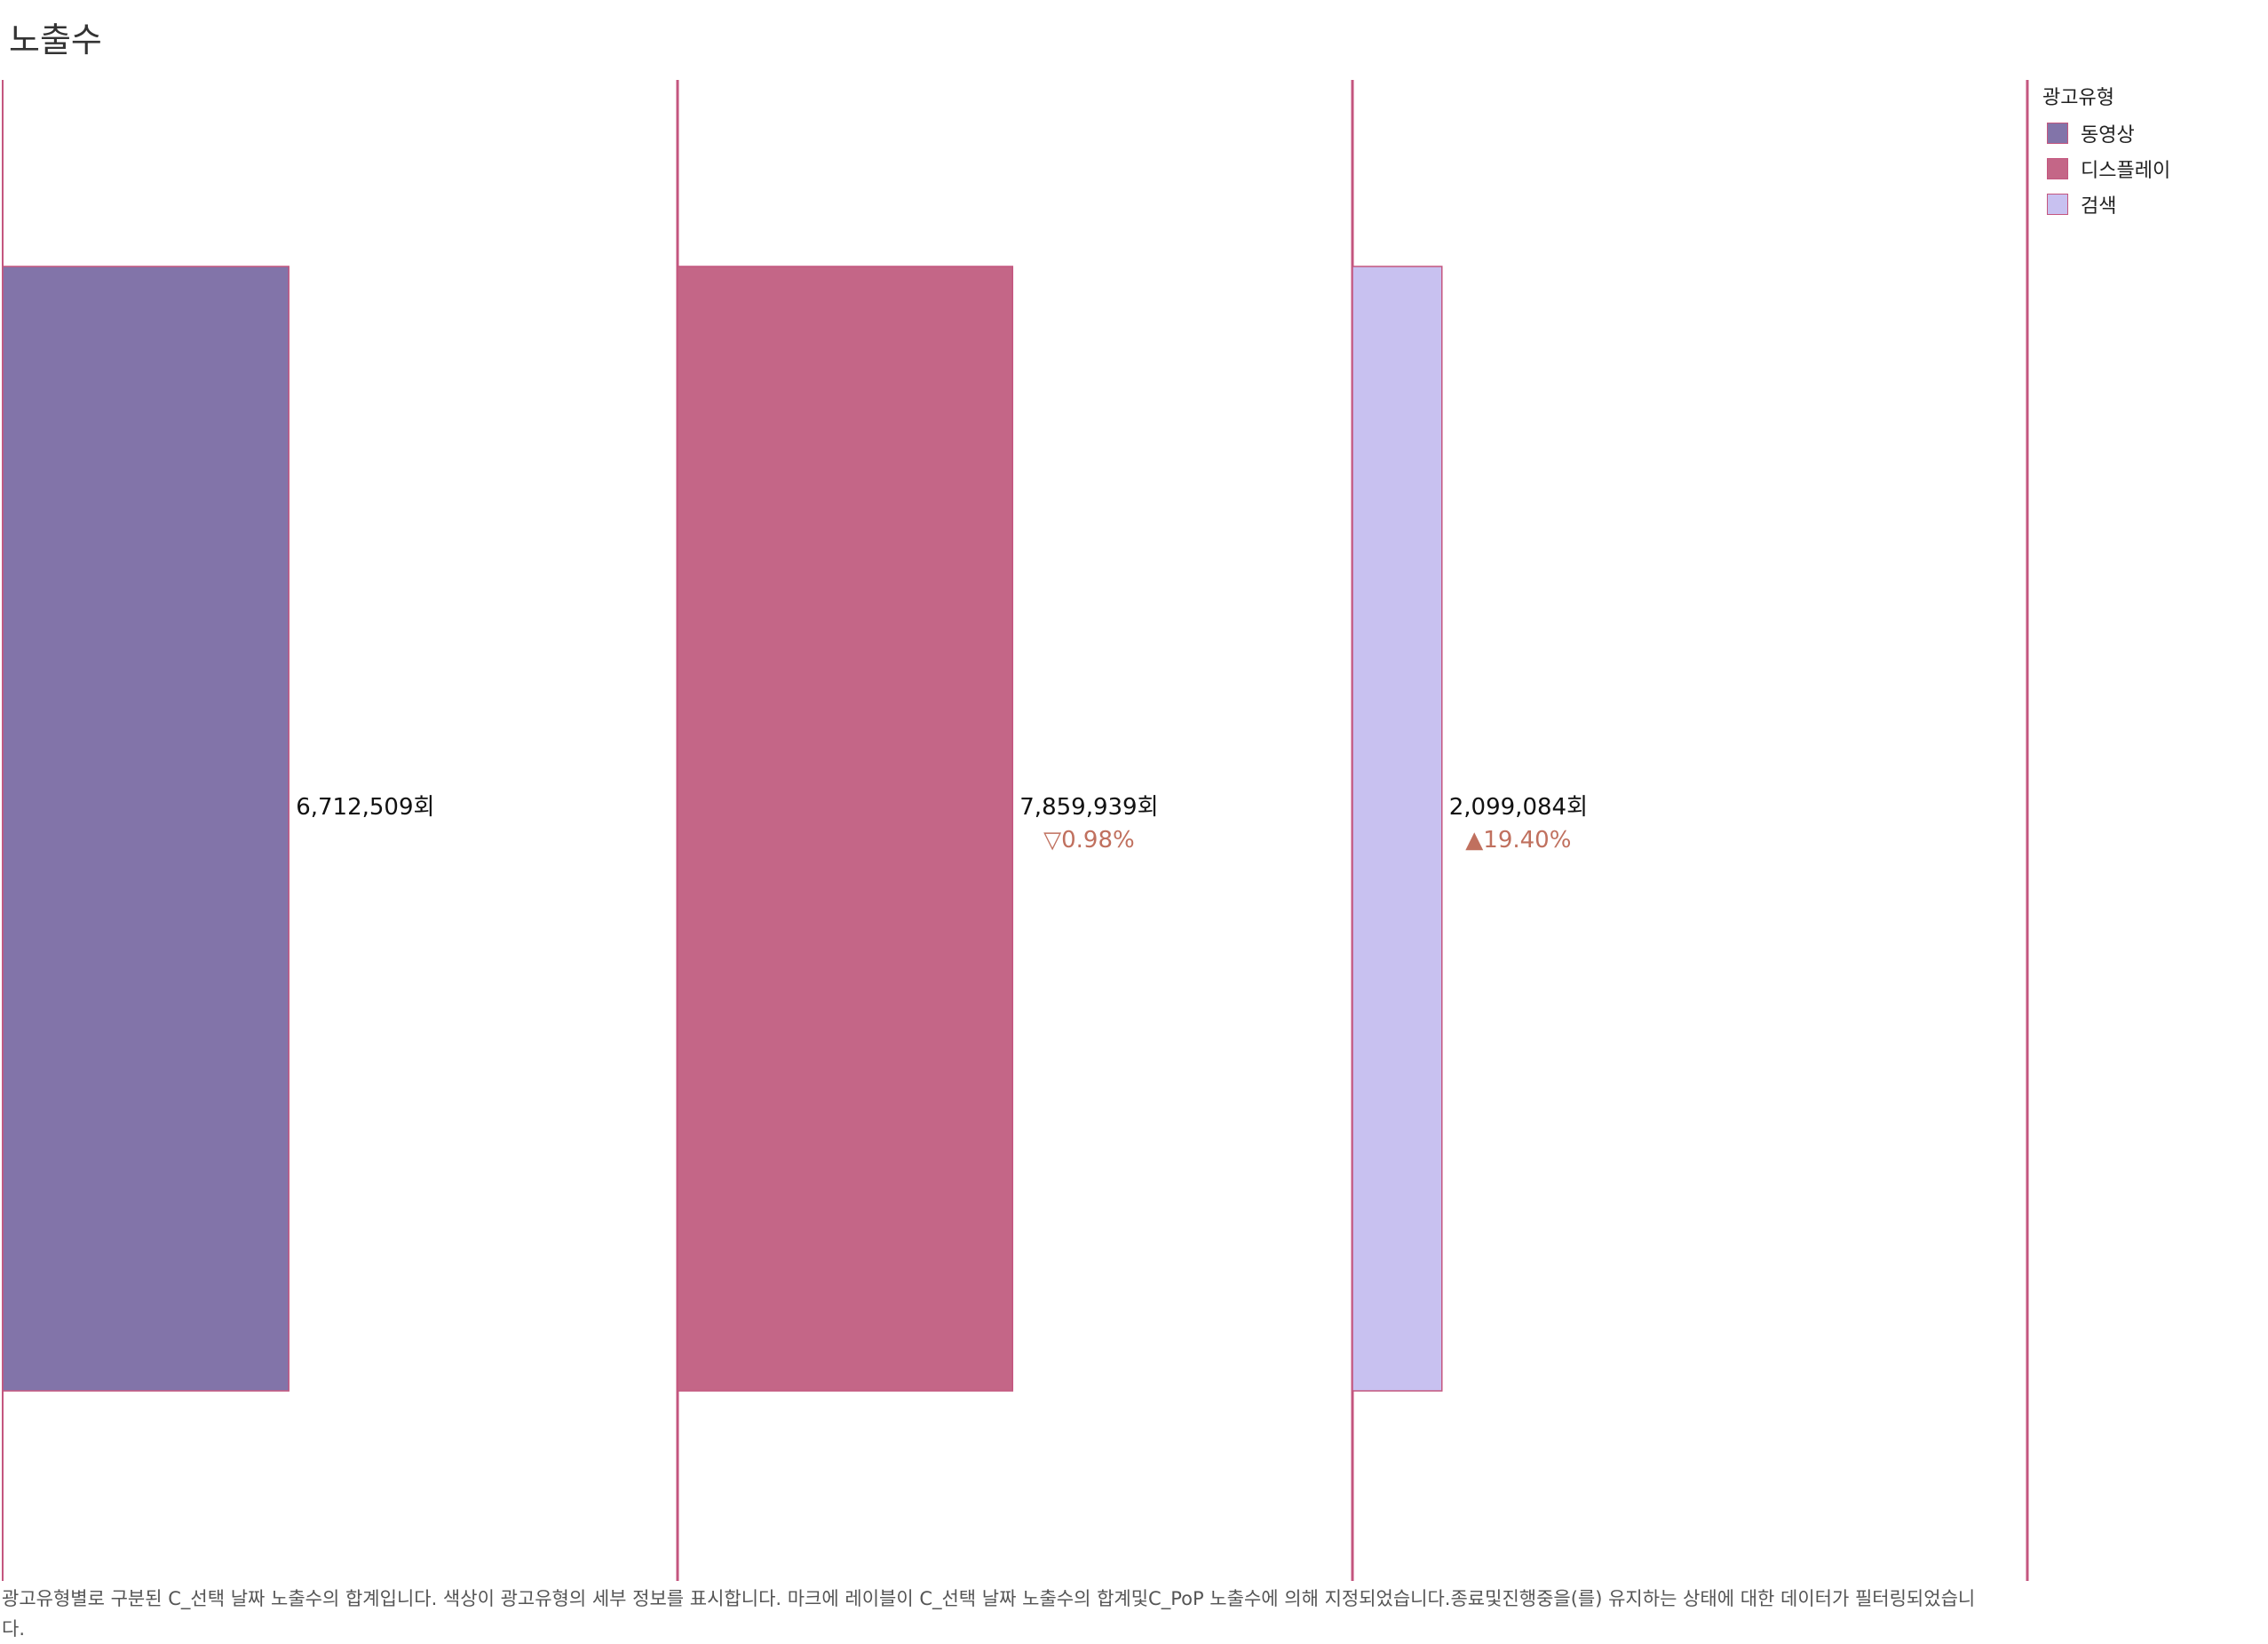 The width and height of the screenshot is (2268, 1644). What do you see at coordinates (1518, 840) in the screenshot?
I see `pop-label-search: ▲19.40%` at bounding box center [1518, 840].